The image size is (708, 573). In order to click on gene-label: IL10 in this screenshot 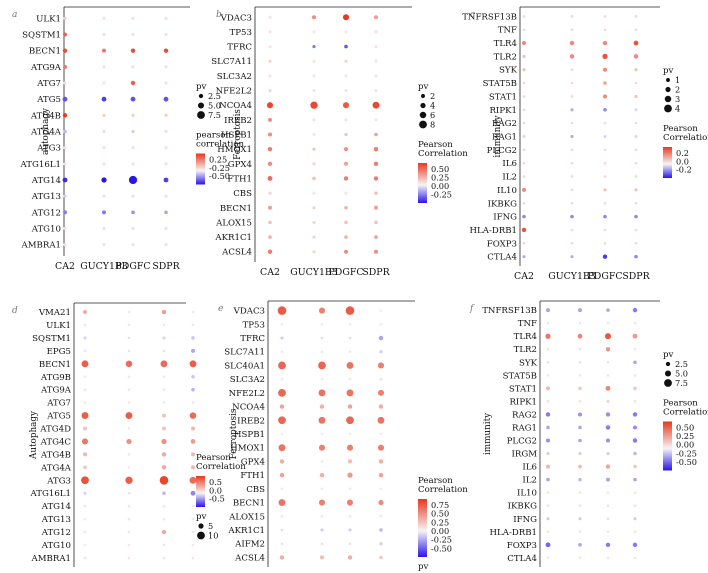, I will do `click(527, 494)`.